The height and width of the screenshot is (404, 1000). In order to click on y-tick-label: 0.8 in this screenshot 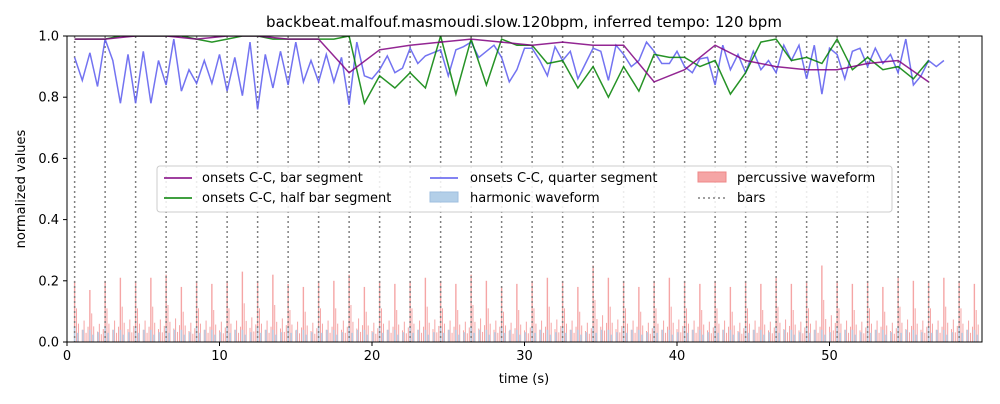, I will do `click(48, 98)`.